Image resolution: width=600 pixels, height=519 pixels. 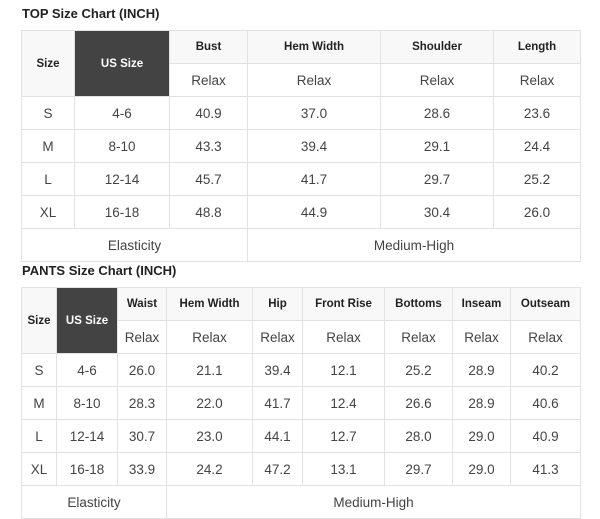 What do you see at coordinates (418, 403) in the screenshot?
I see `value-cell: 26.6` at bounding box center [418, 403].